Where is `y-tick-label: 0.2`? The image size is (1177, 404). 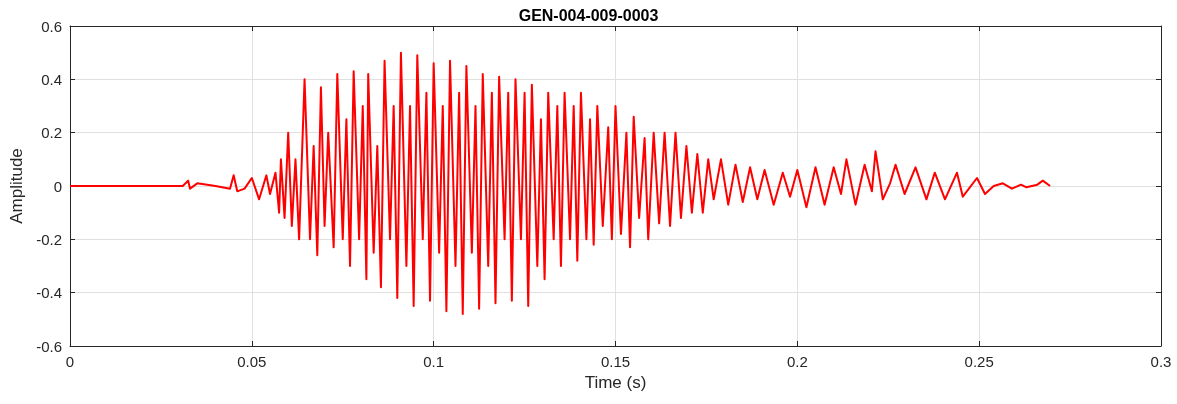
y-tick-label: 0.2 is located at coordinates (51, 133).